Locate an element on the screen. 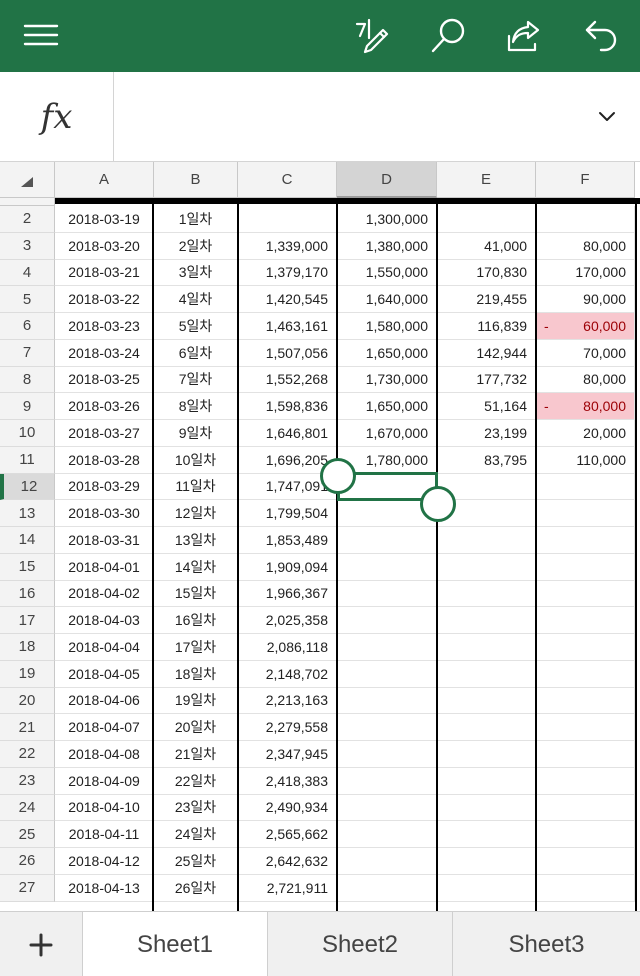 The height and width of the screenshot is (976, 640). cell-a9: 2018-03-26 is located at coordinates (104, 406).